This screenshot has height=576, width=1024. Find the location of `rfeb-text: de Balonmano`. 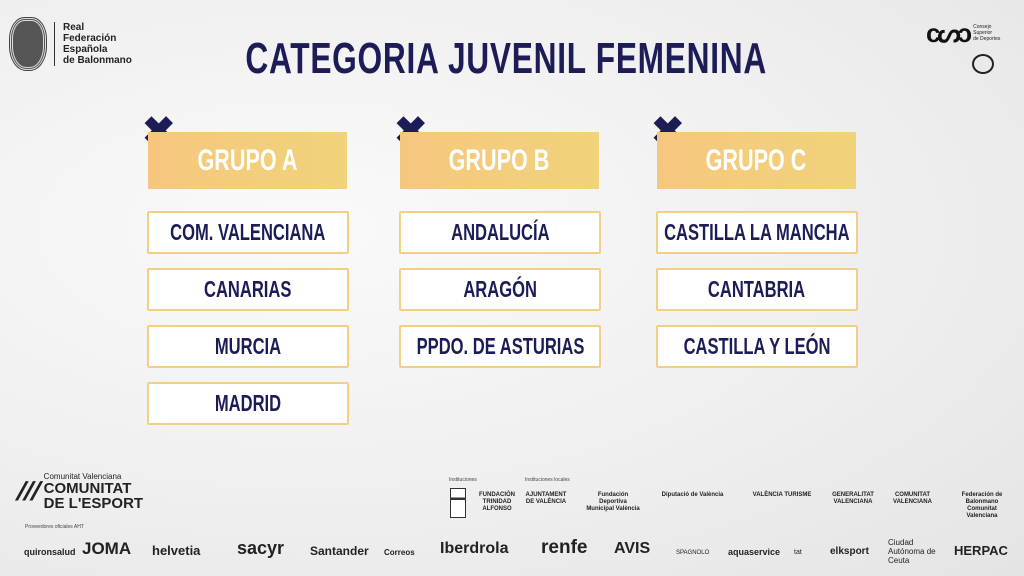

rfeb-text: de Balonmano is located at coordinates (97, 60).